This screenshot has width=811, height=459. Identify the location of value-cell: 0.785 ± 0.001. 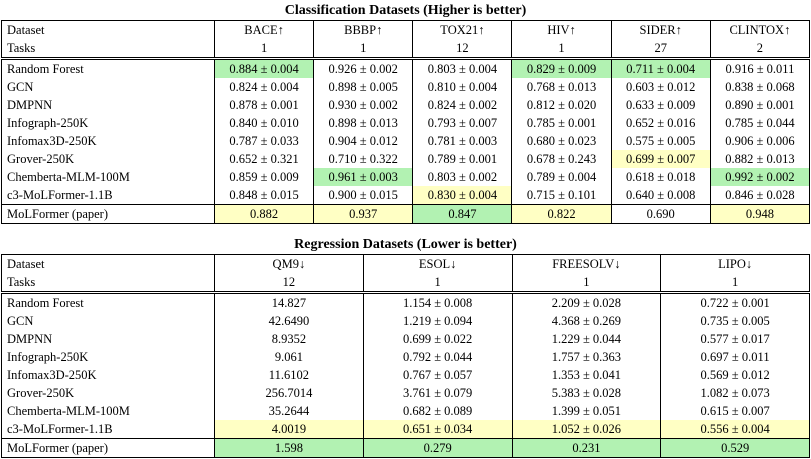
(561, 123).